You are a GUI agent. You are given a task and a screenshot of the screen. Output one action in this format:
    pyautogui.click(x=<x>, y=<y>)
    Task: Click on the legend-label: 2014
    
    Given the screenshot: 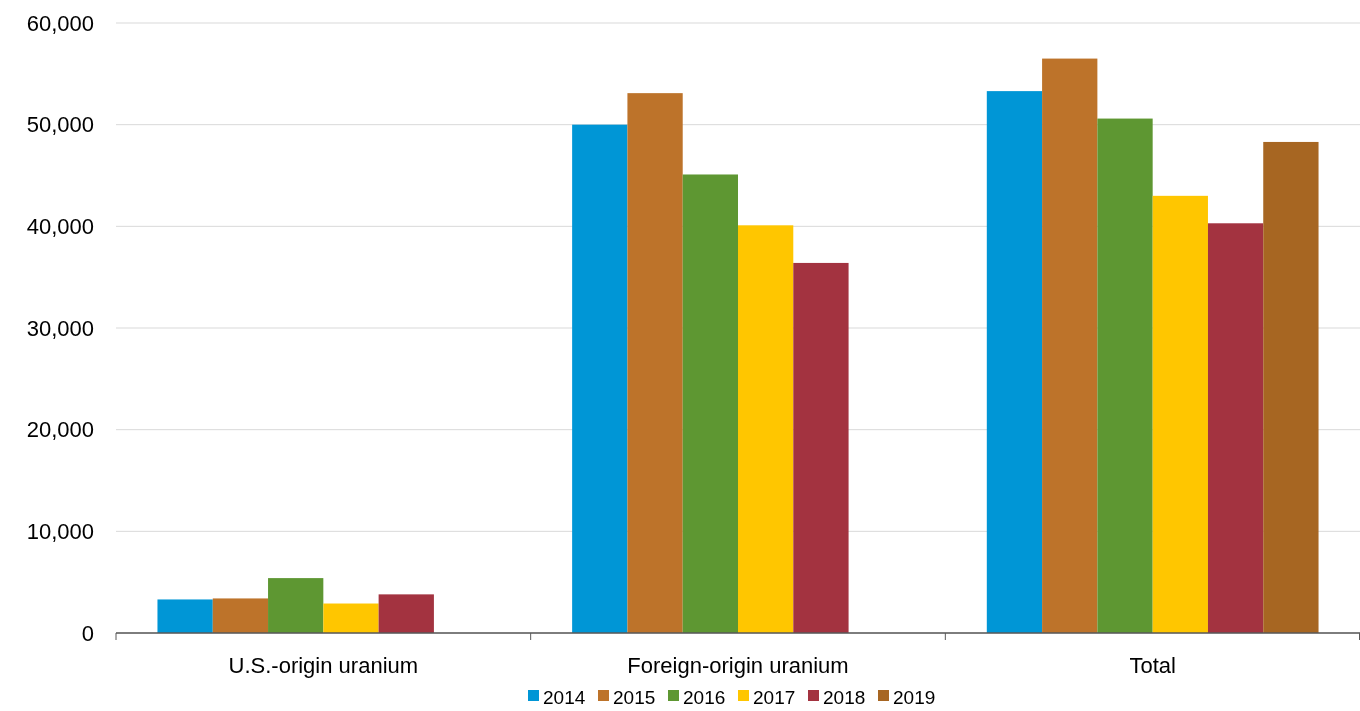 What is the action you would take?
    pyautogui.click(x=564, y=697)
    